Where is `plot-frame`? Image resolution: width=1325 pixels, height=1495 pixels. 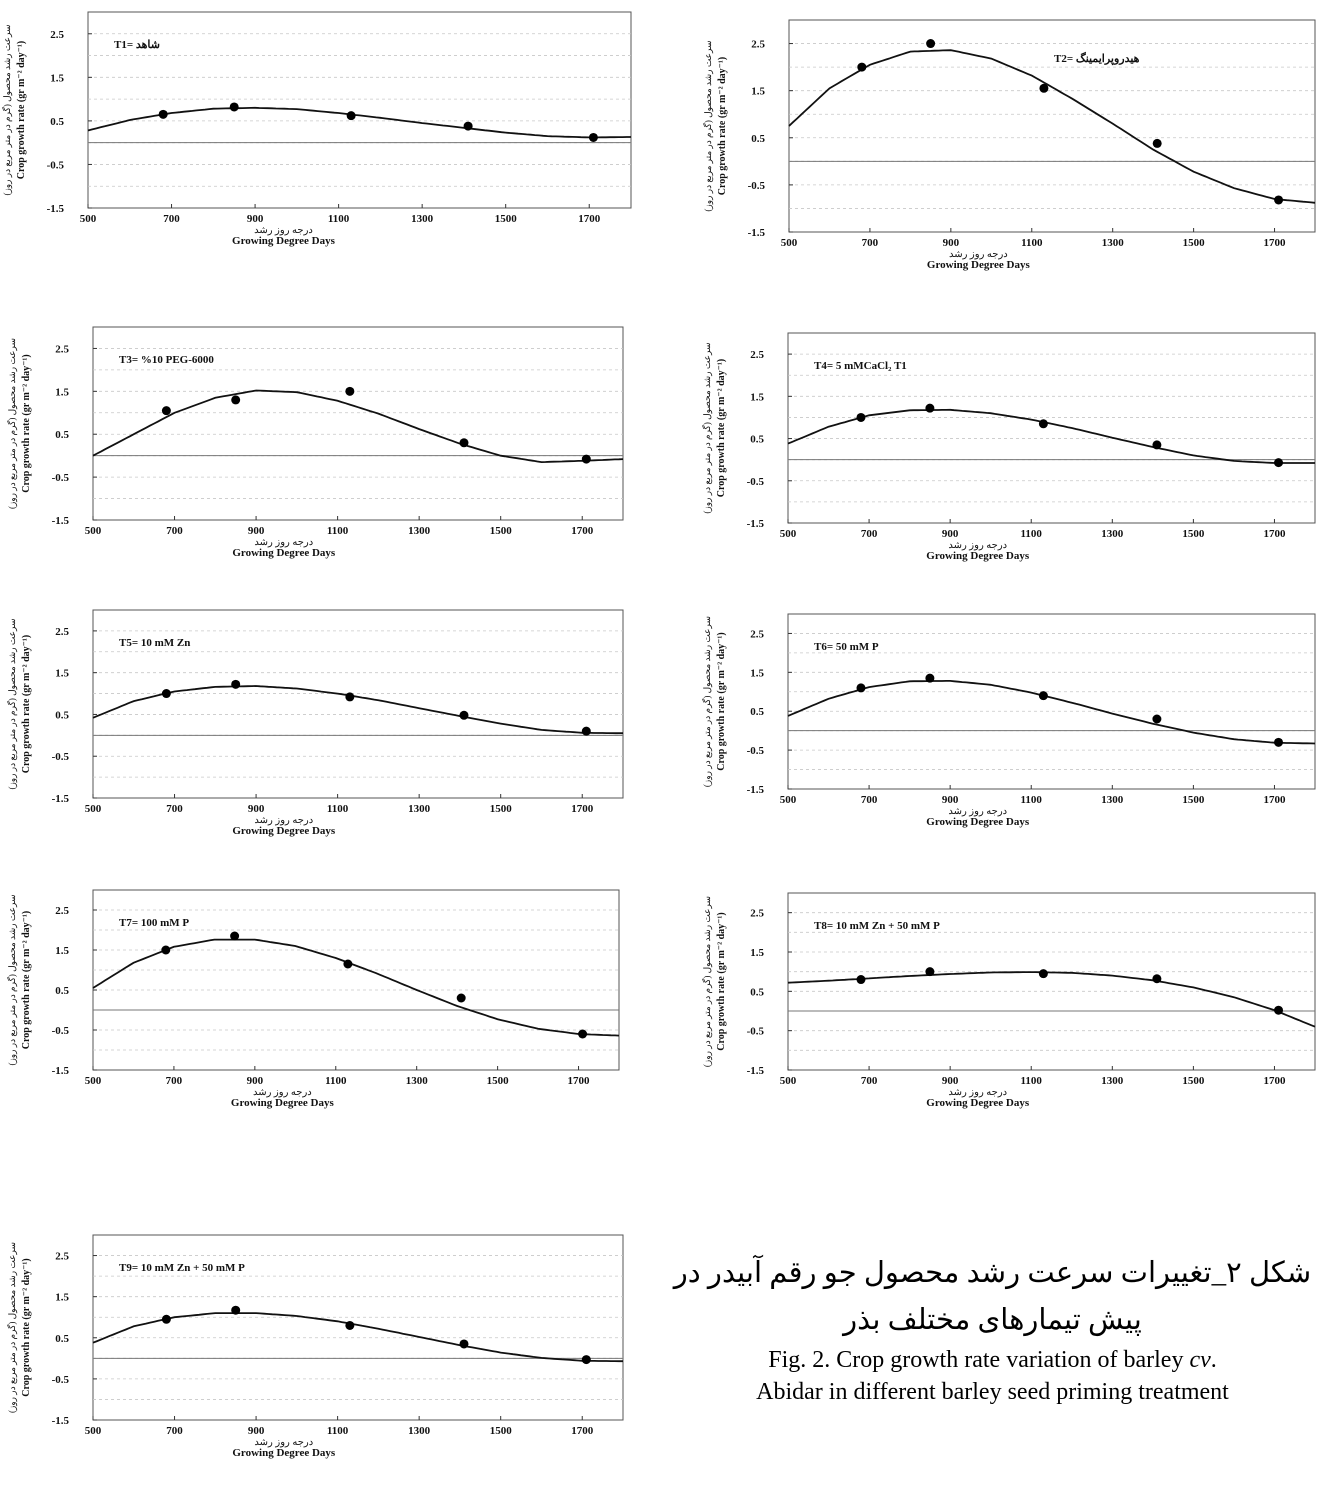
plot-frame is located at coordinates (1052, 126).